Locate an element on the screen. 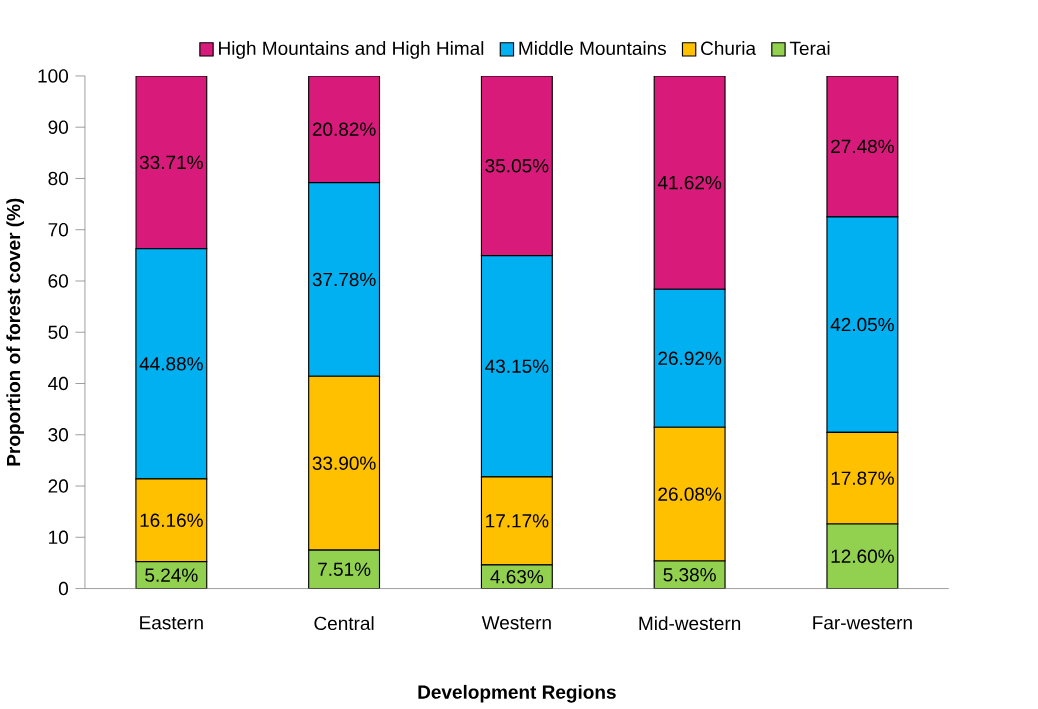 The image size is (1038, 709). legend-label: Churia is located at coordinates (729, 48).